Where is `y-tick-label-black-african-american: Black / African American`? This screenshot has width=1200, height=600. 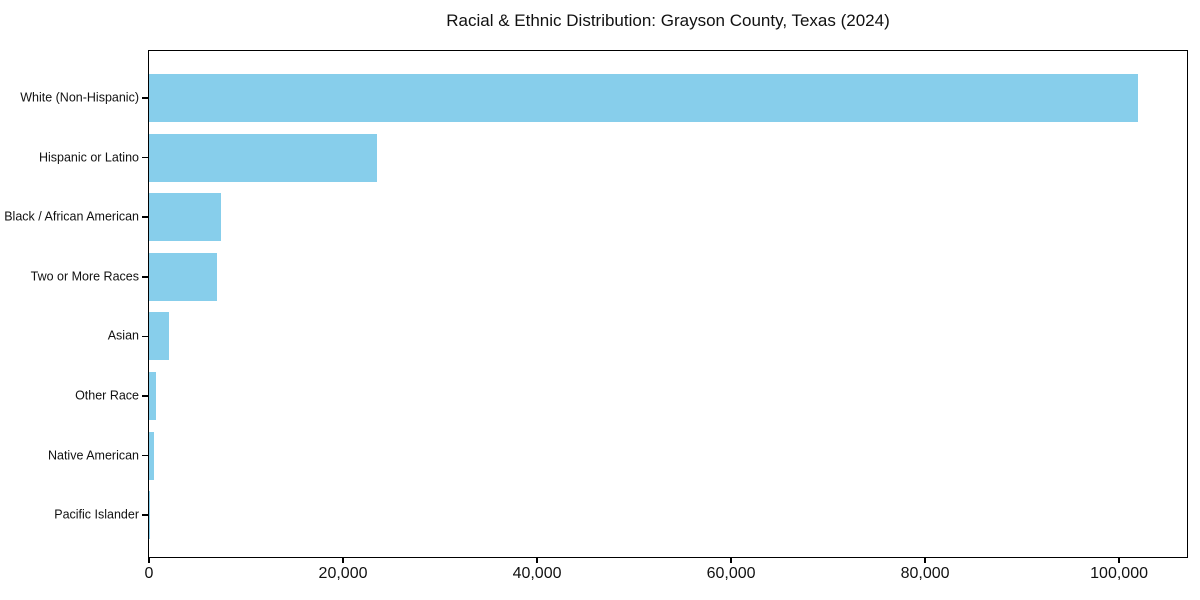
y-tick-label-black-african-american: Black / African American is located at coordinates (71, 216).